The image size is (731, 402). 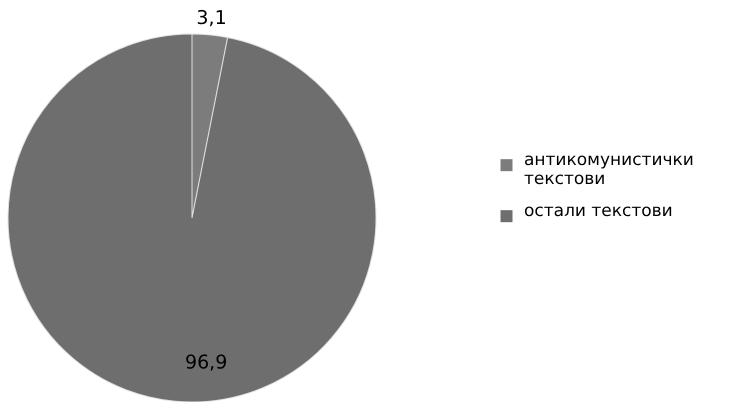 What do you see at coordinates (609, 170) in the screenshot?
I see `legend-label: антикомунистички текстови` at bounding box center [609, 170].